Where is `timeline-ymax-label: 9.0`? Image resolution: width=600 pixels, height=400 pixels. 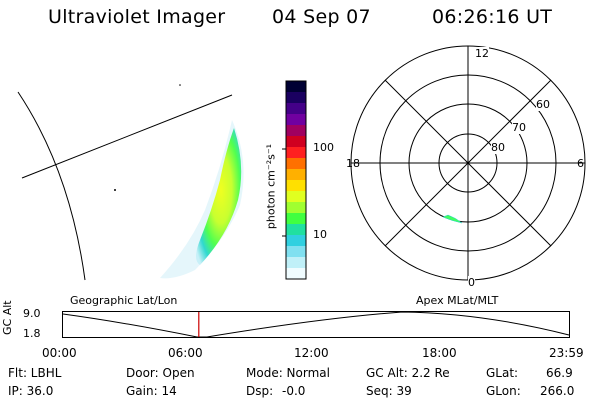
timeline-ymax-label: 9.0 is located at coordinates (32, 313).